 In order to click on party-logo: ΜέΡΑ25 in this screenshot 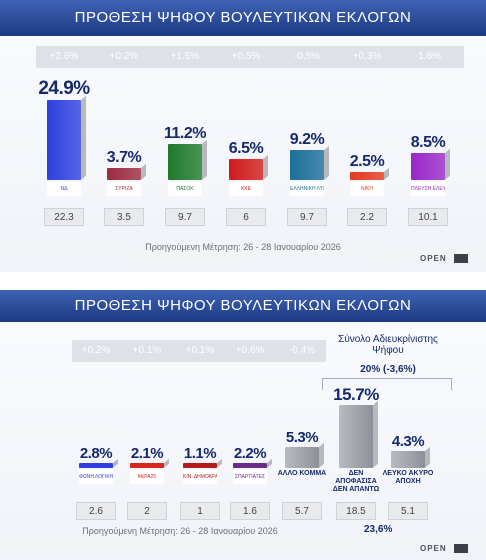, I will do `click(147, 477)`.